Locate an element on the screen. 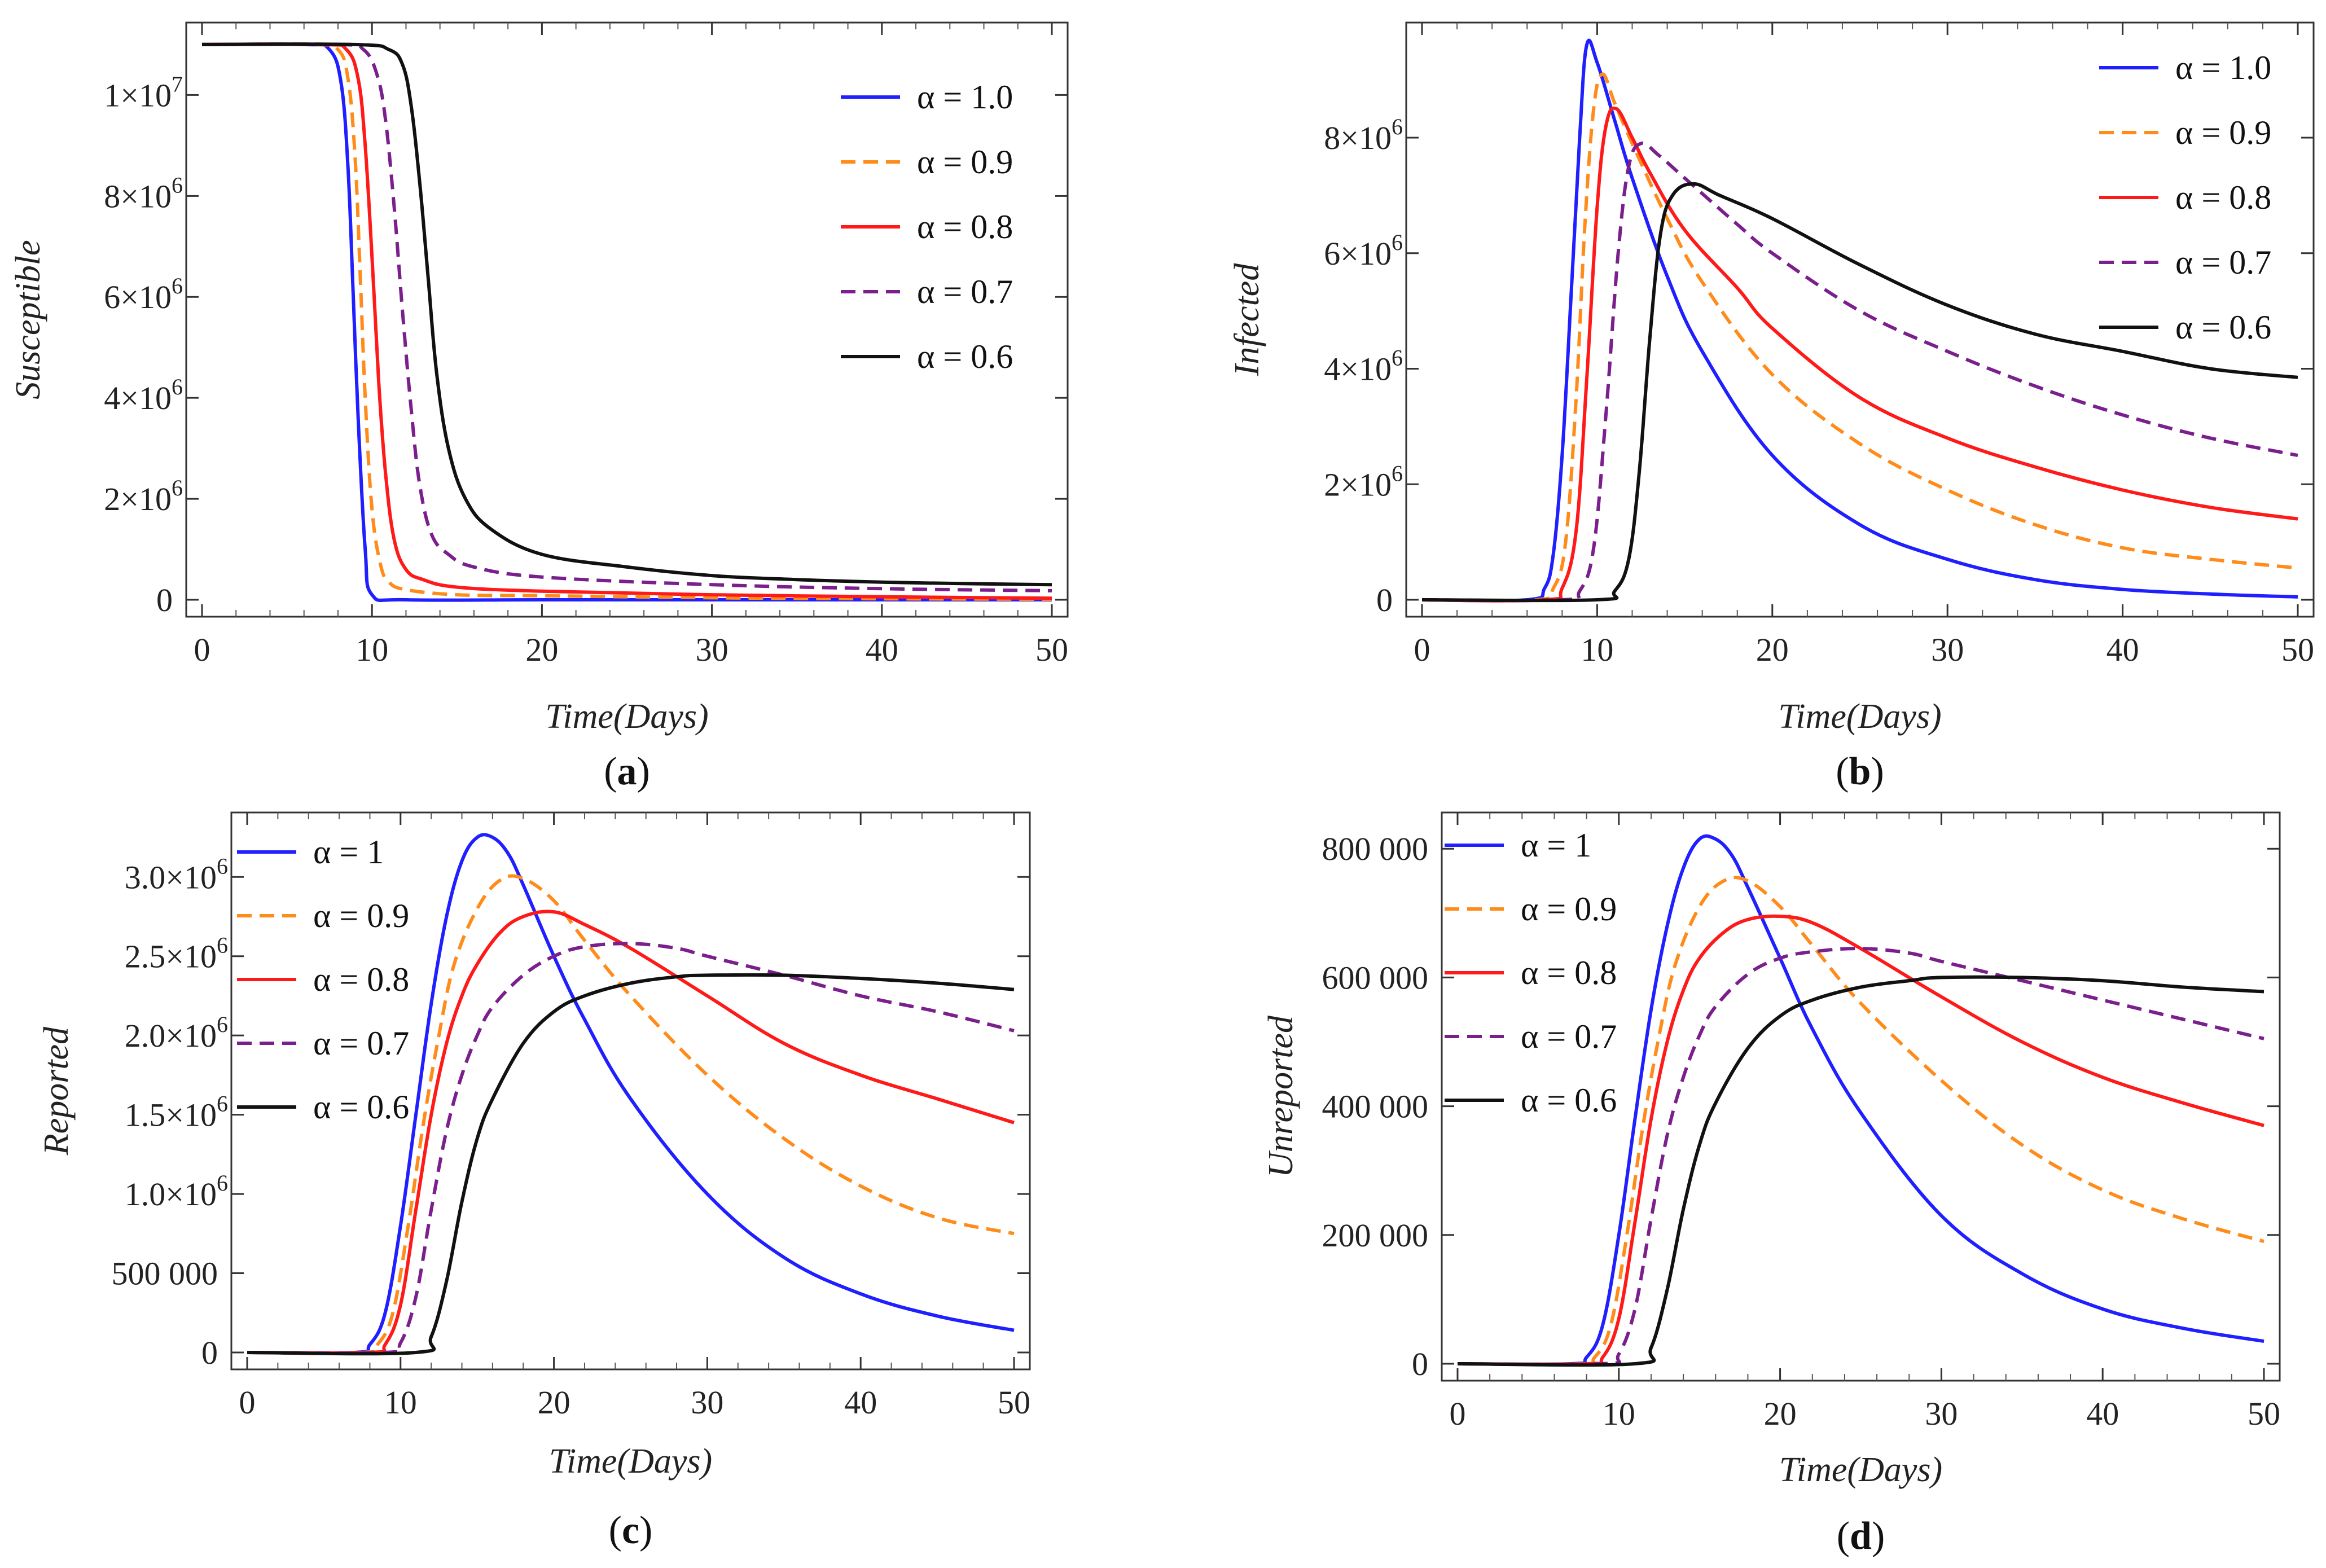  y-axis-label: Unreported is located at coordinates (1281, 1096).